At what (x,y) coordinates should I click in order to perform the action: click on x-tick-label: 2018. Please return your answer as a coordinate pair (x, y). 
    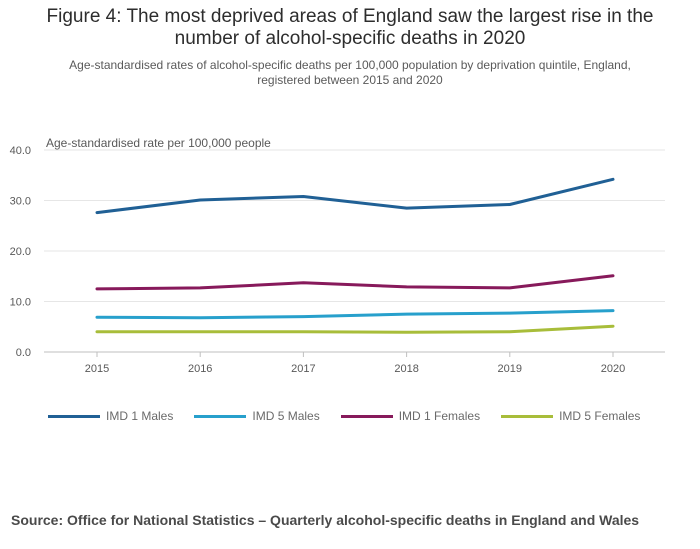
    Looking at the image, I should click on (406, 369).